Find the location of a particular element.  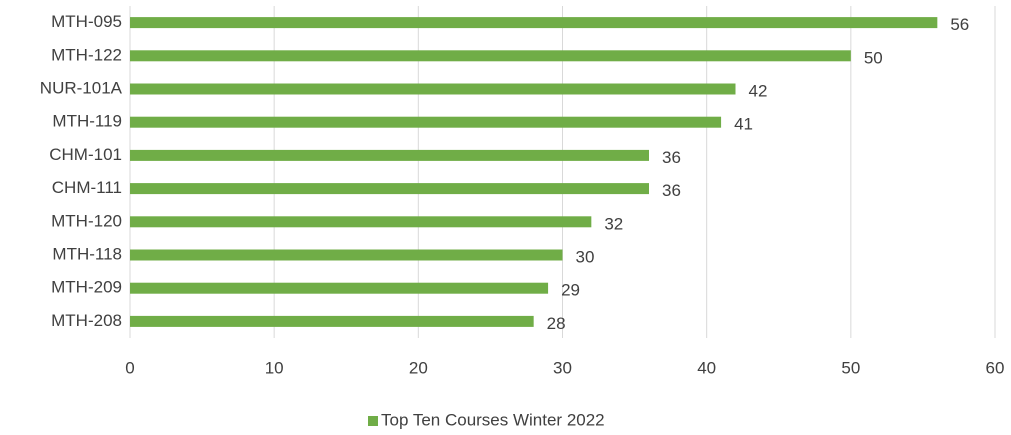

y-tick-label: MTH-119 is located at coordinates (87, 121).